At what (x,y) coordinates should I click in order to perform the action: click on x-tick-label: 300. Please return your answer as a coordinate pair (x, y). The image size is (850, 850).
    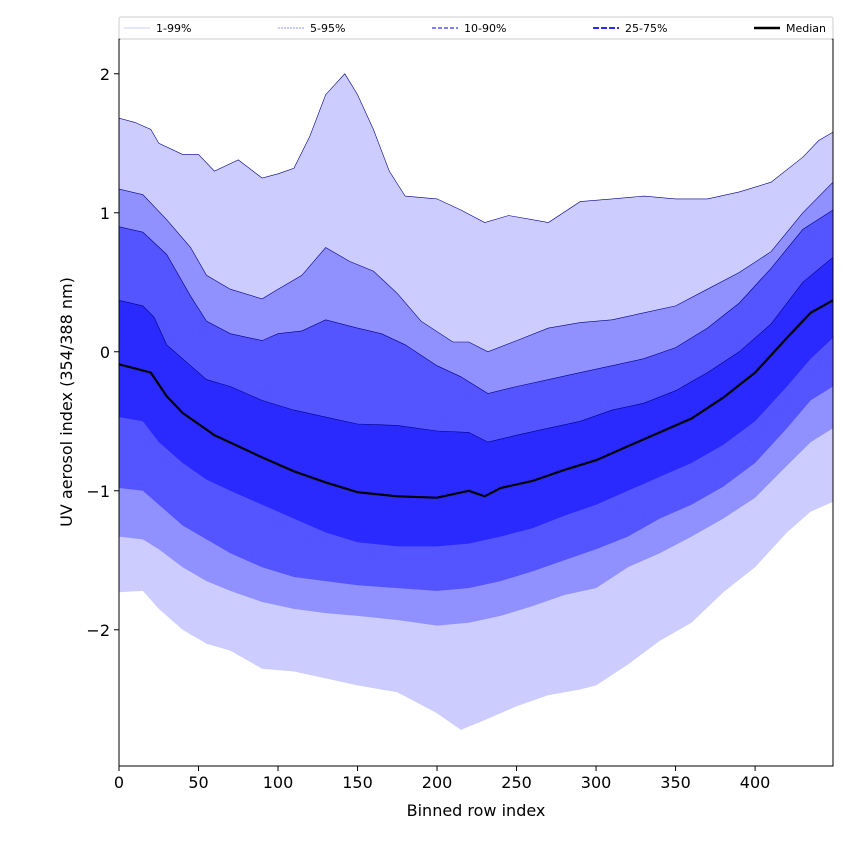
    Looking at the image, I should click on (596, 782).